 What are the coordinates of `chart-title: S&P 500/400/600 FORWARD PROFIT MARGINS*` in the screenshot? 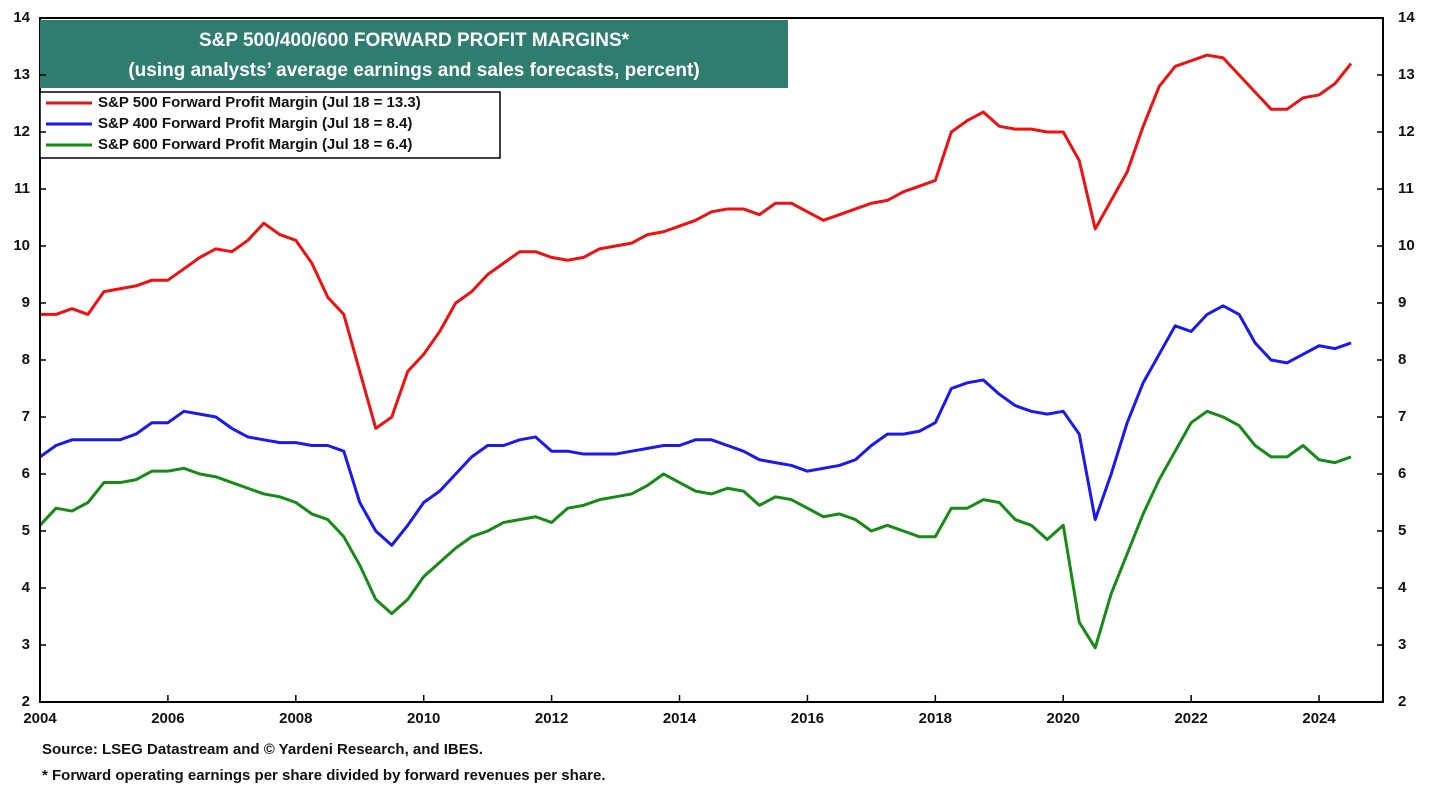 It's located at (414, 40).